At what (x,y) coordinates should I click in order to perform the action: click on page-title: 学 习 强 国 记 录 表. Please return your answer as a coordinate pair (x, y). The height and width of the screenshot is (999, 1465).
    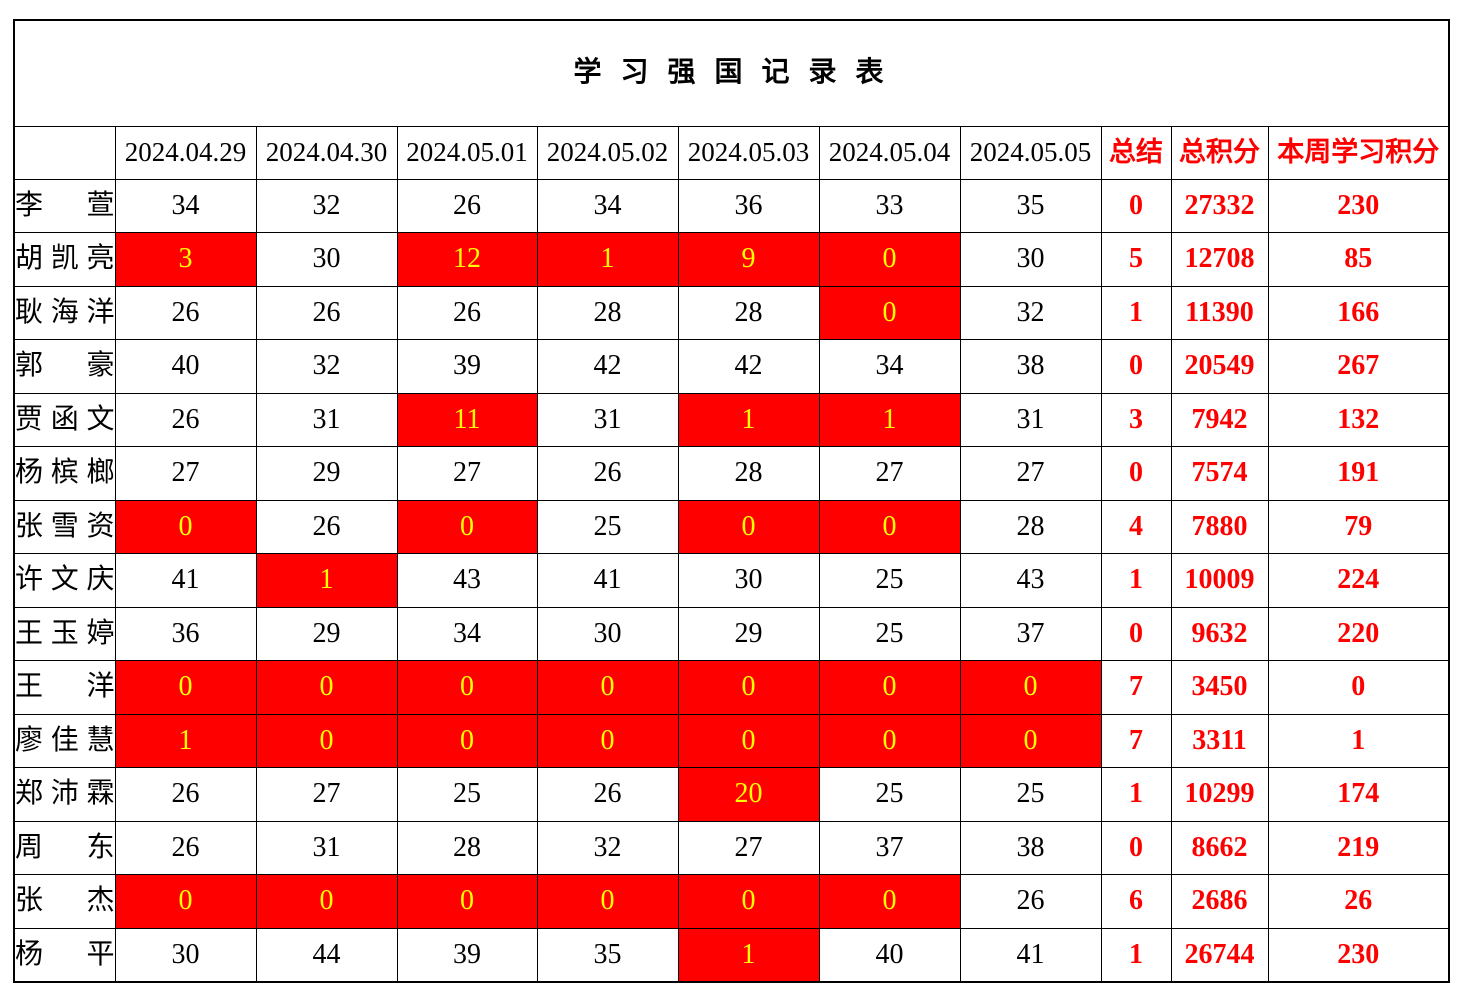
    Looking at the image, I should click on (731, 73).